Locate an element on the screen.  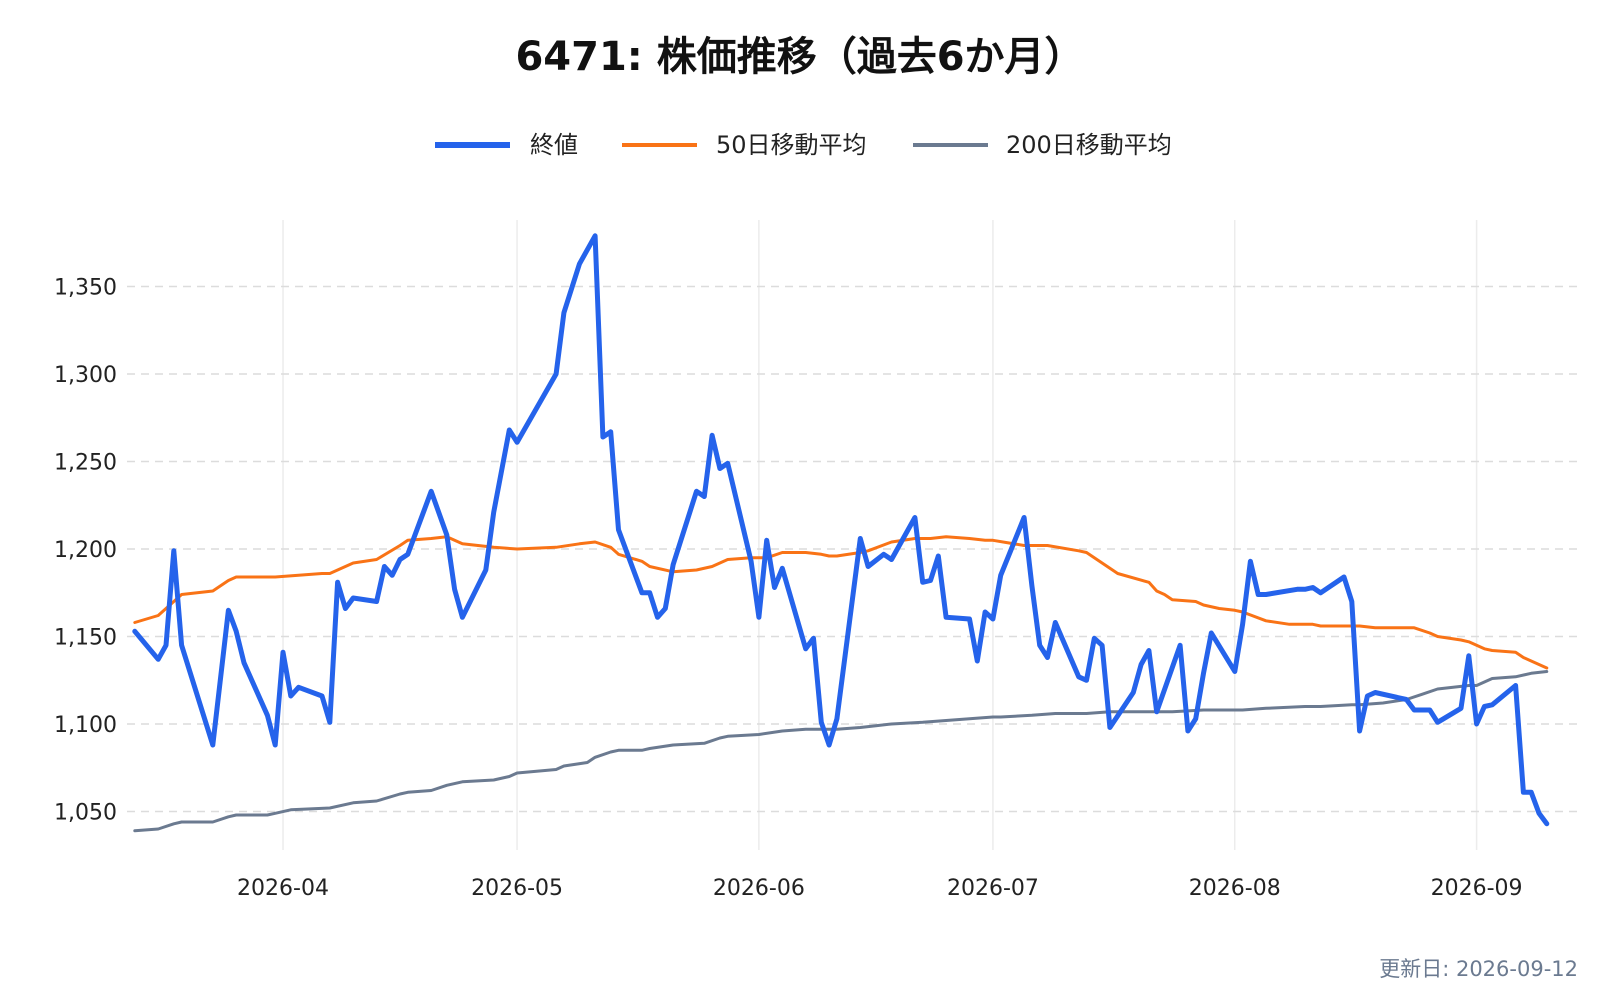
y-tick-label: 1,300 is located at coordinates (85, 375).